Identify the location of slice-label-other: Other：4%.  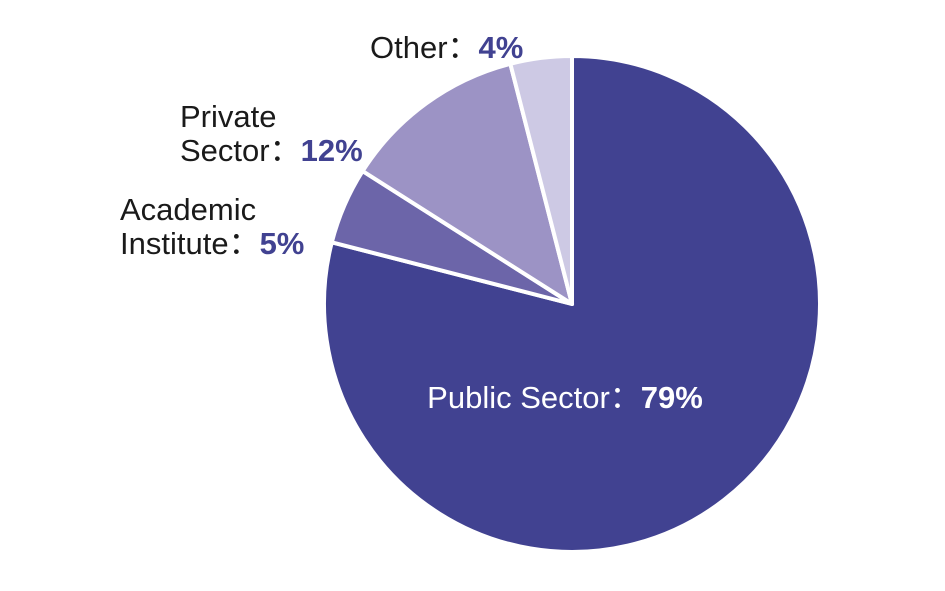
(446, 47).